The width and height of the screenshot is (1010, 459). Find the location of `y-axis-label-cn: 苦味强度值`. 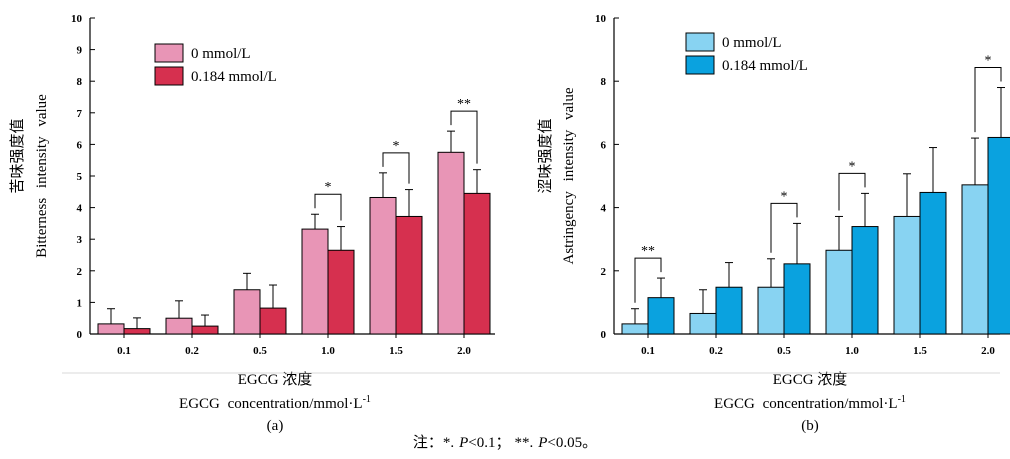

y-axis-label-cn: 苦味强度值 is located at coordinates (17, 155).